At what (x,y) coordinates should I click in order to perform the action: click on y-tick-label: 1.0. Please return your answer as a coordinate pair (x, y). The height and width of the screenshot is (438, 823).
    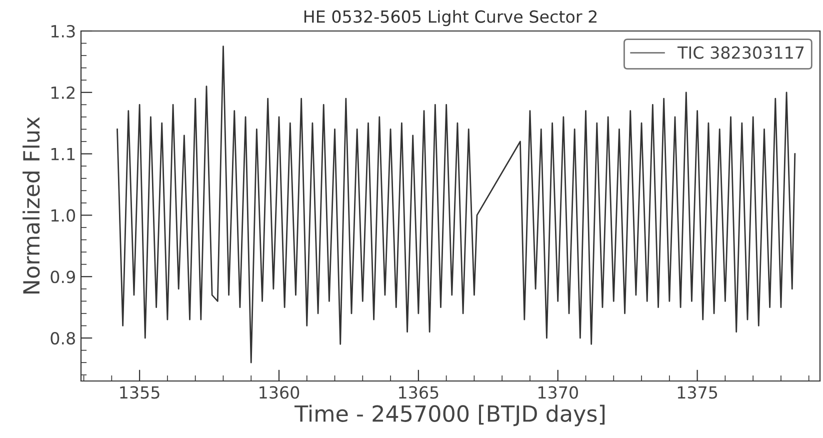
    Looking at the image, I should click on (63, 215).